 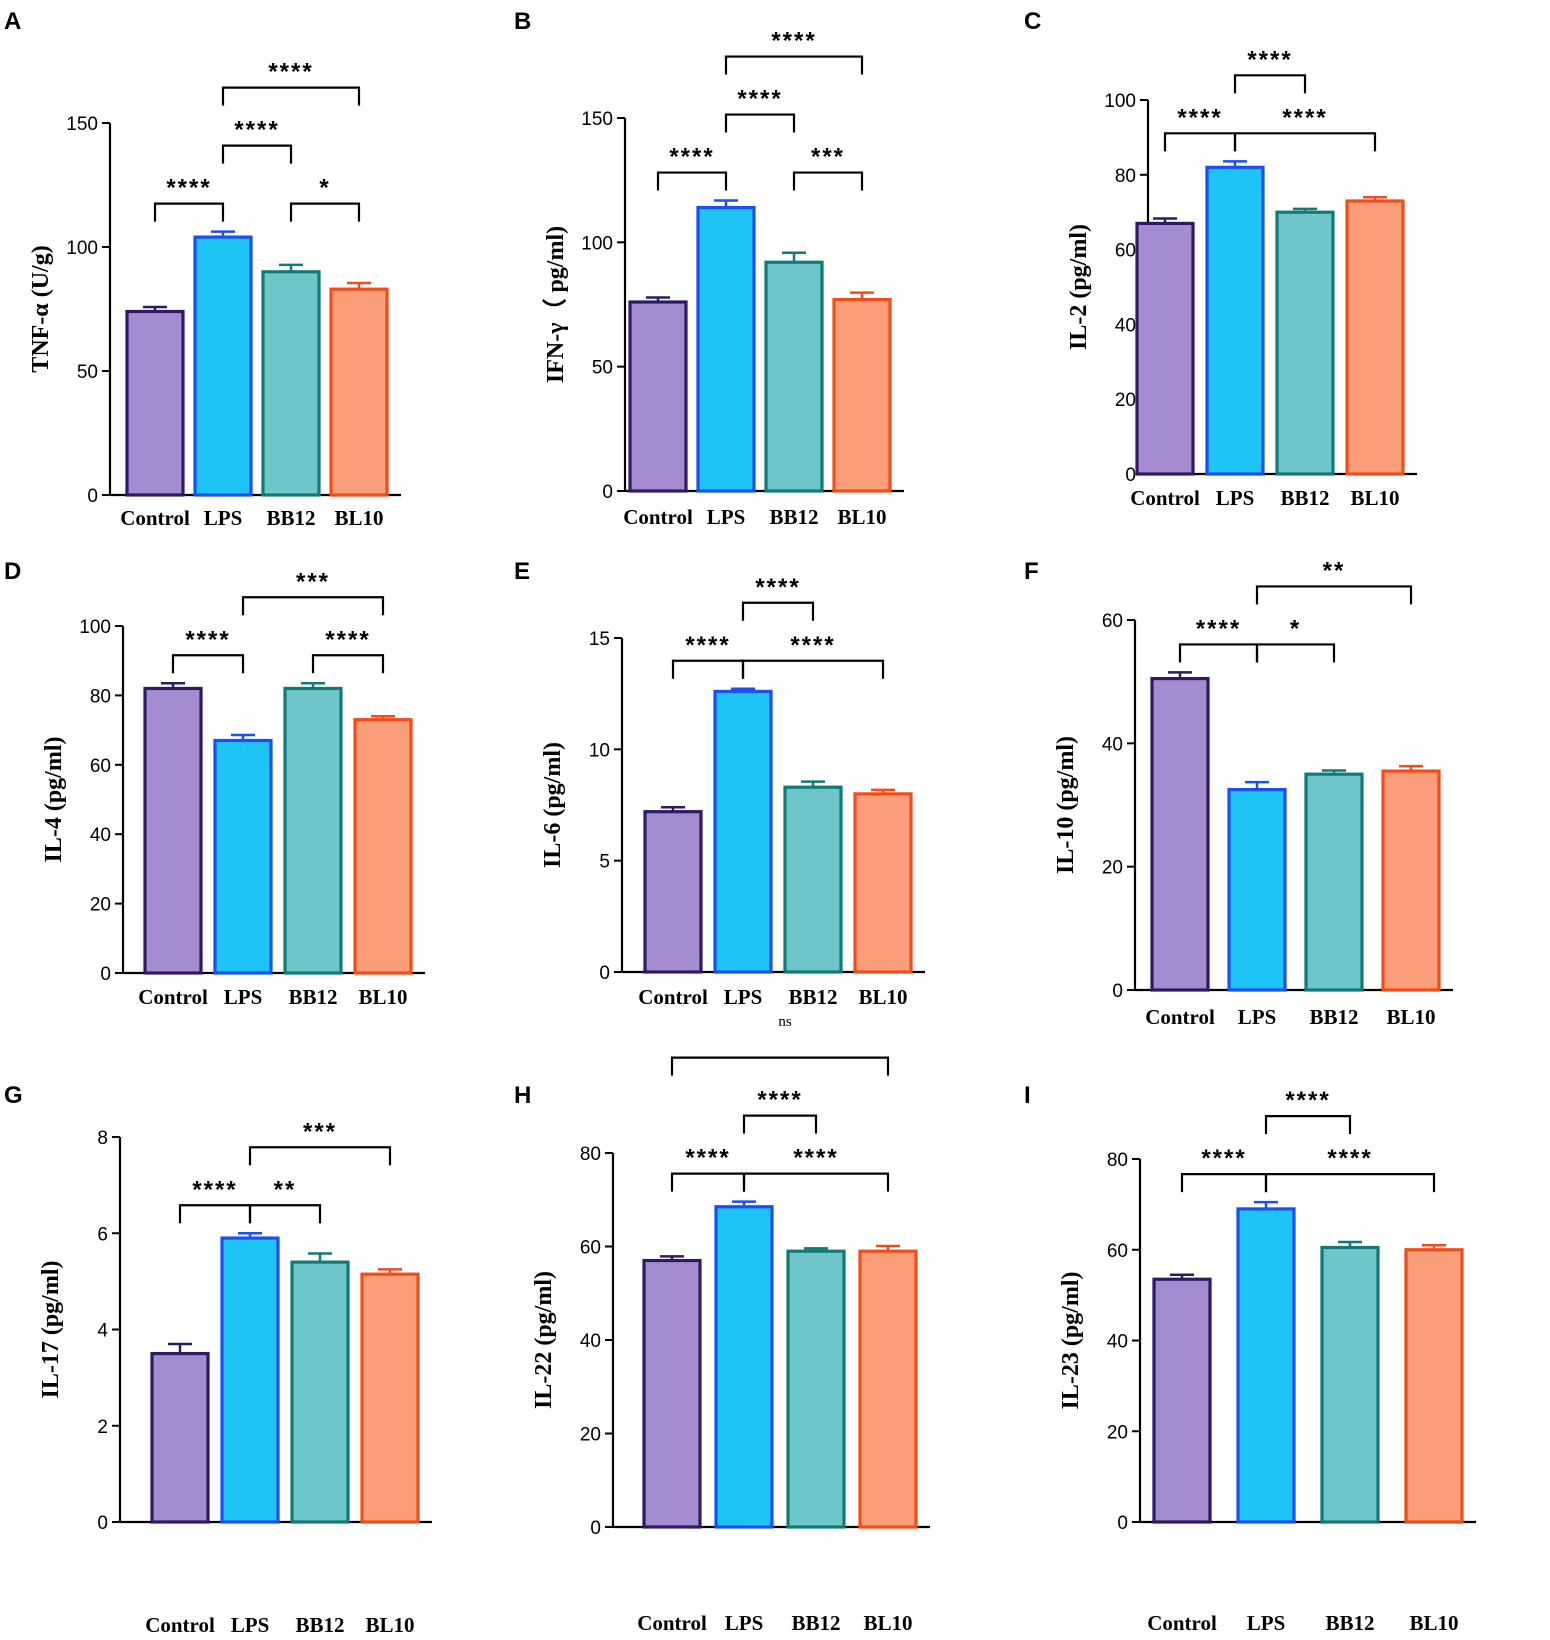 I want to click on y-axis-label: TNF-α (U/g), so click(x=41, y=308).